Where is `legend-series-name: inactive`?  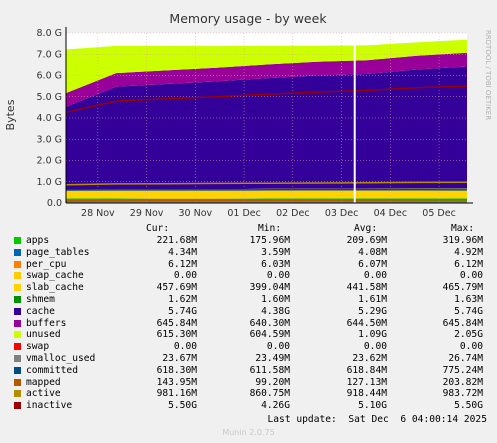 legend-series-name: inactive is located at coordinates (49, 406).